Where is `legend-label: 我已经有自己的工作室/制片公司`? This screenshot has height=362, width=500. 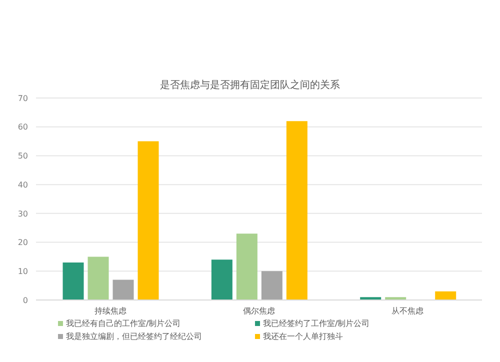
legend-label: 我已经有自己的工作室/制片公司 is located at coordinates (123, 323).